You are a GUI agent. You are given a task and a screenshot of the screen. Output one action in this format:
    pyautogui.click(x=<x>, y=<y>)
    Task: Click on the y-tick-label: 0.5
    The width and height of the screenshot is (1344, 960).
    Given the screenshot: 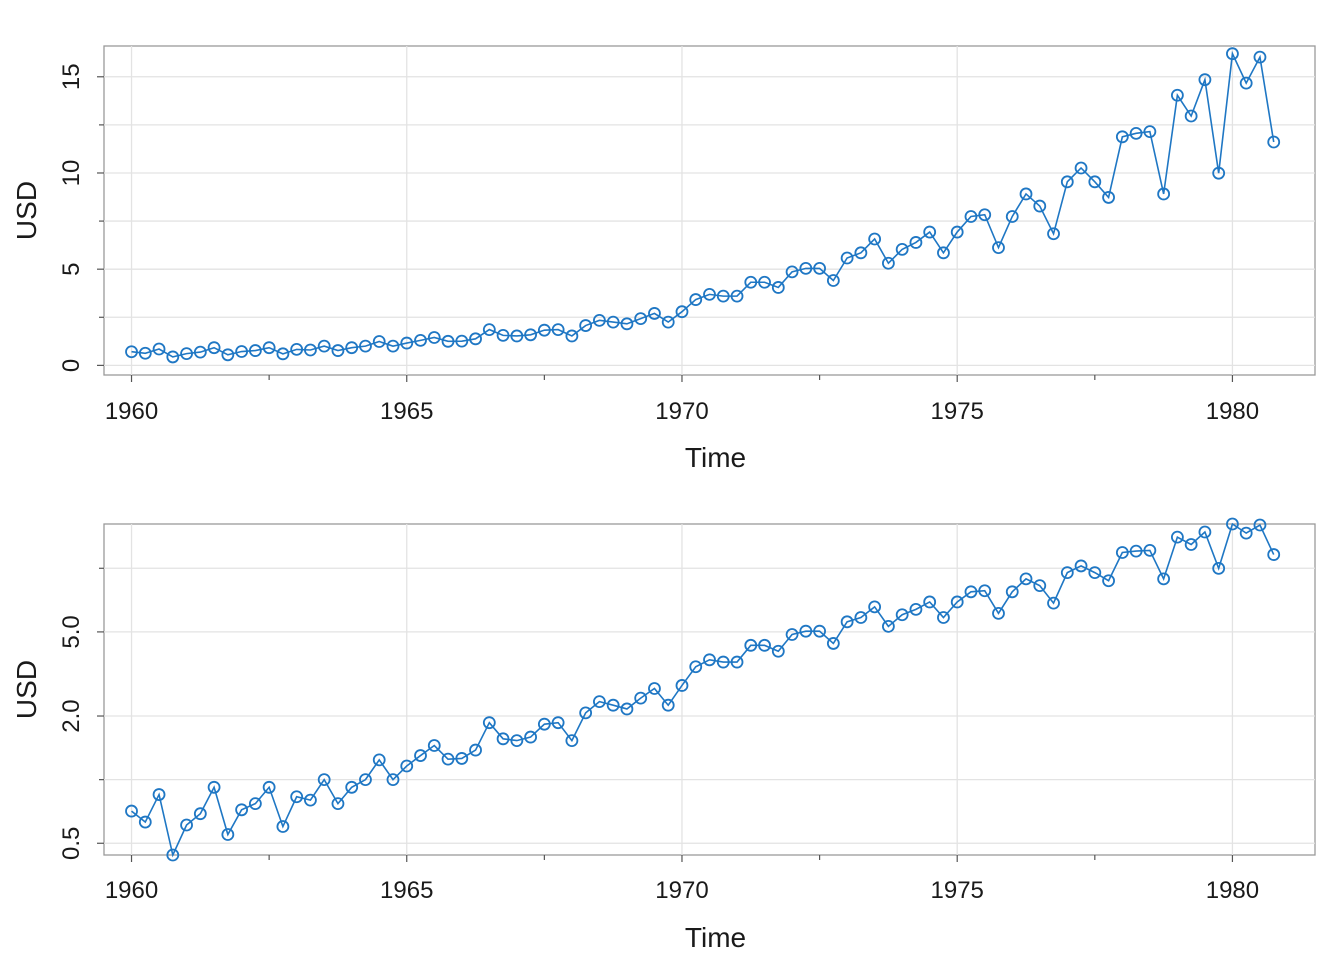 What is the action you would take?
    pyautogui.click(x=71, y=843)
    